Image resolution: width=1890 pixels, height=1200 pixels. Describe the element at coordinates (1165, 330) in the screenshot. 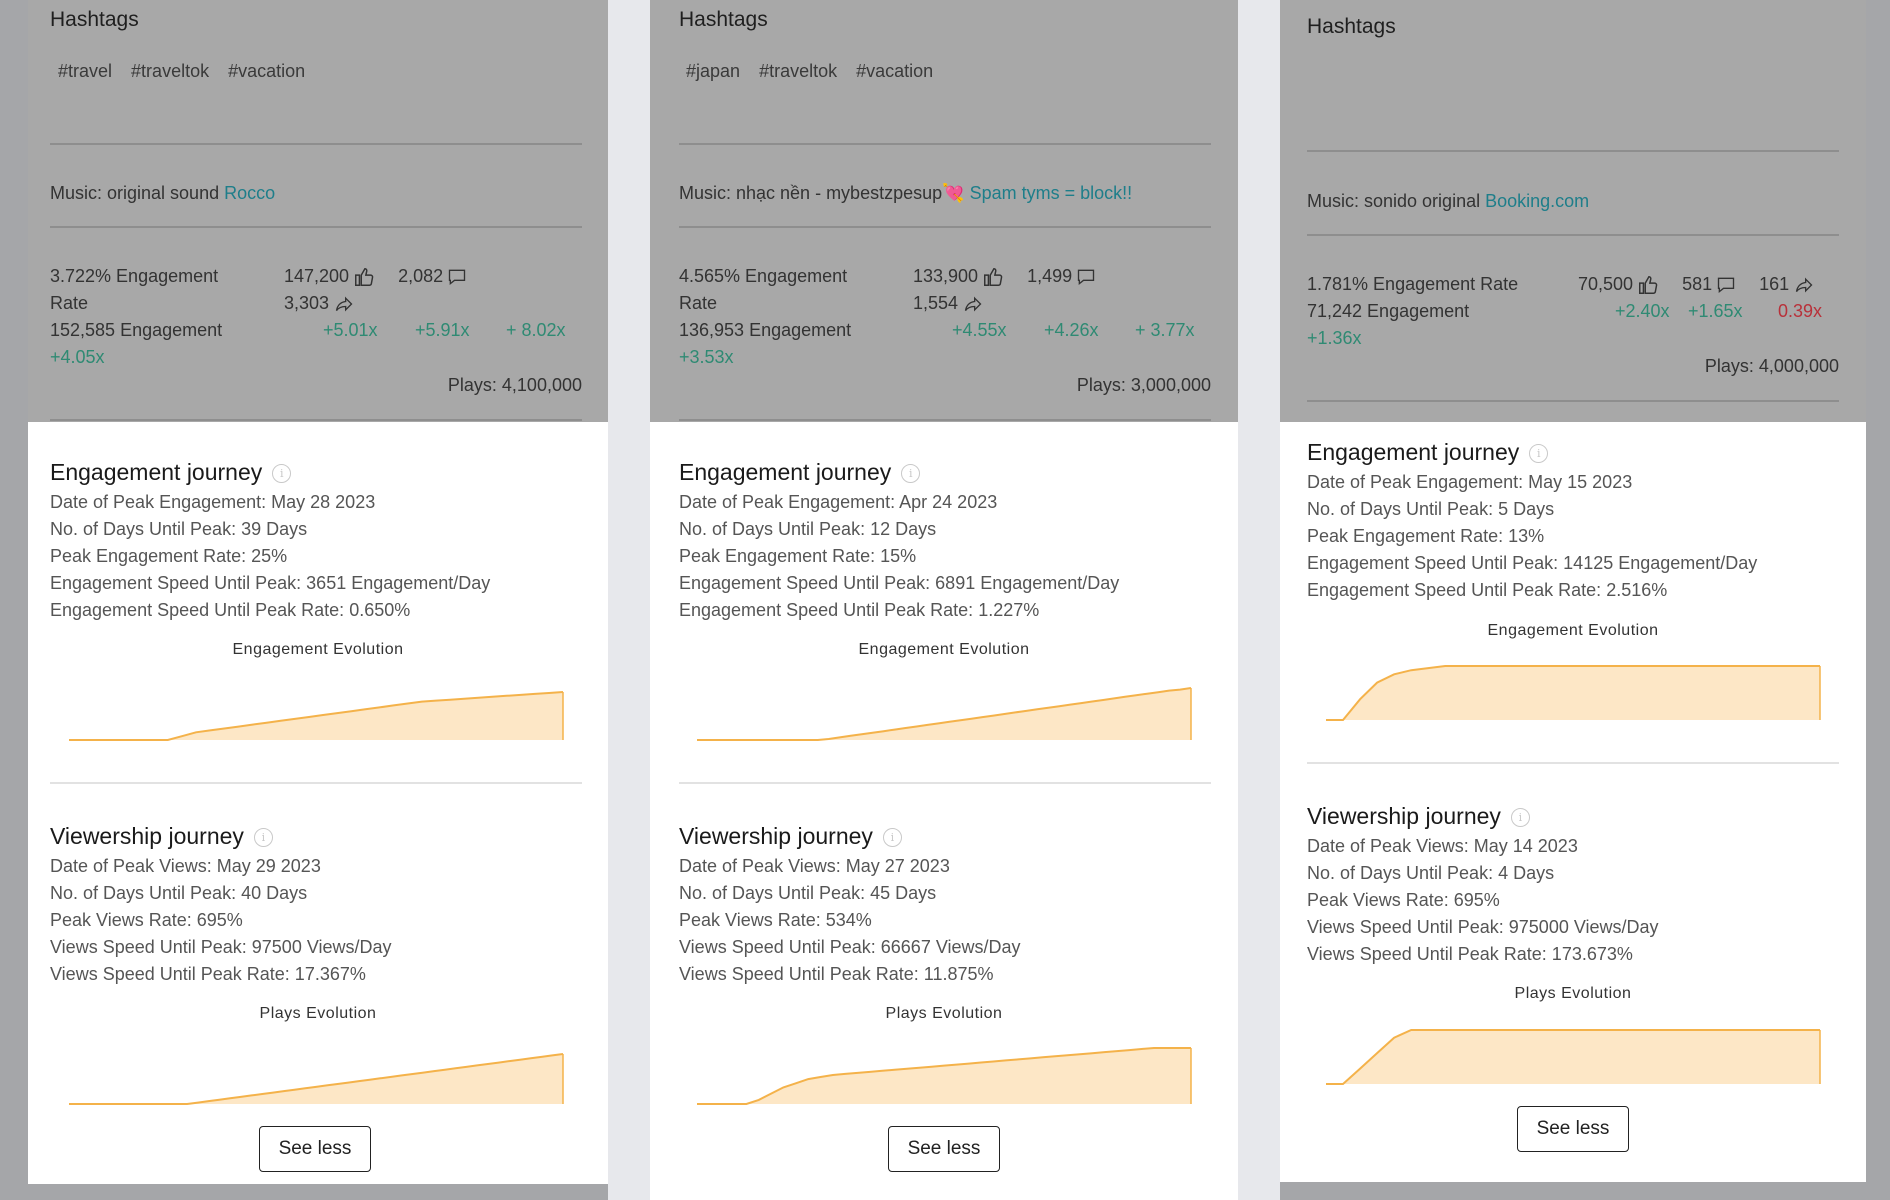

I see `shares-multiplier: + 3.77x` at that location.